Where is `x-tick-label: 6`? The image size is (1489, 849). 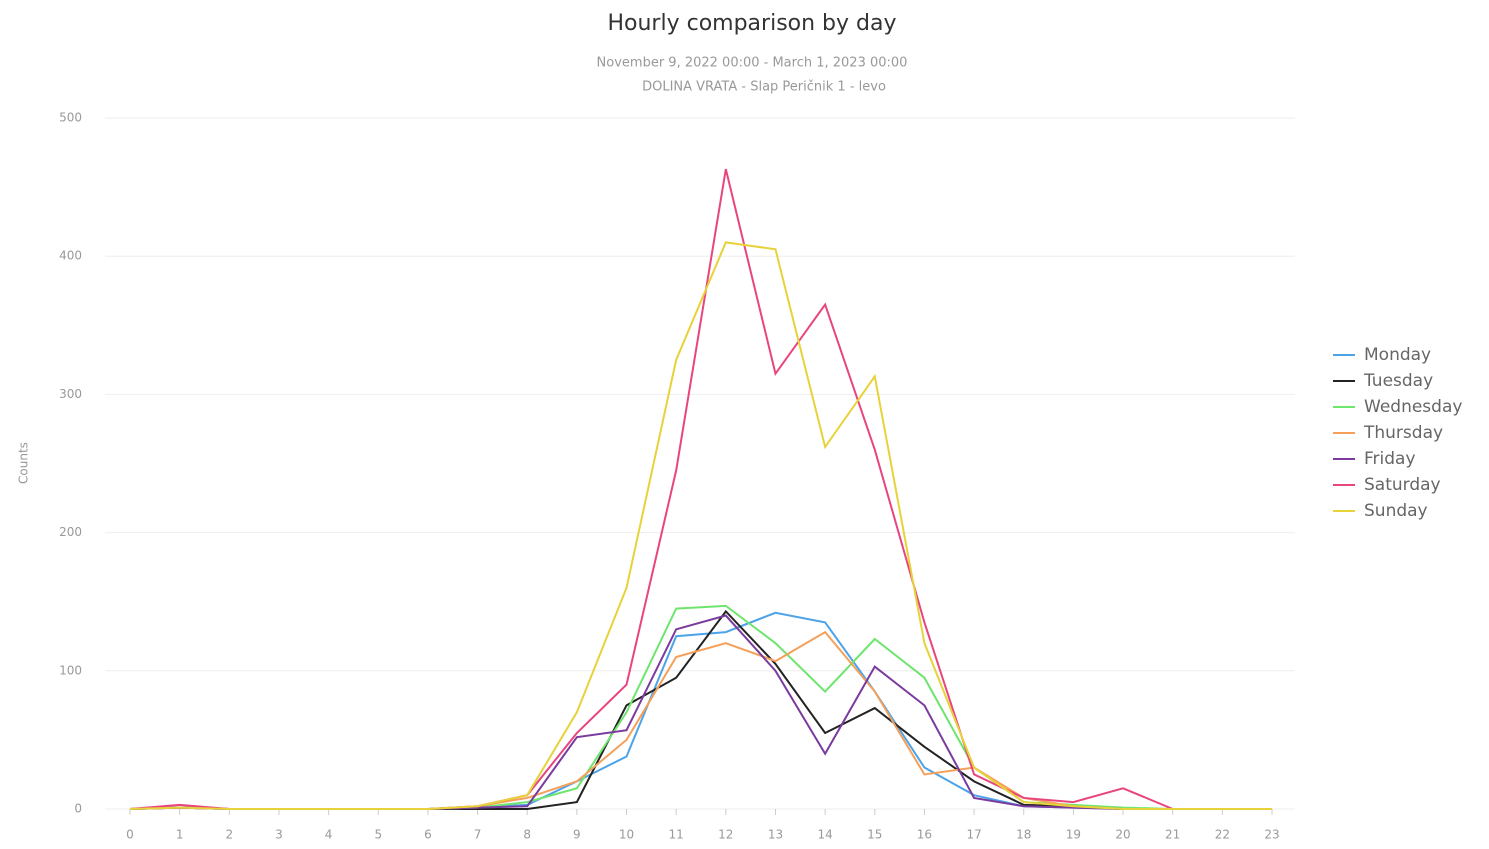 x-tick-label: 6 is located at coordinates (428, 835).